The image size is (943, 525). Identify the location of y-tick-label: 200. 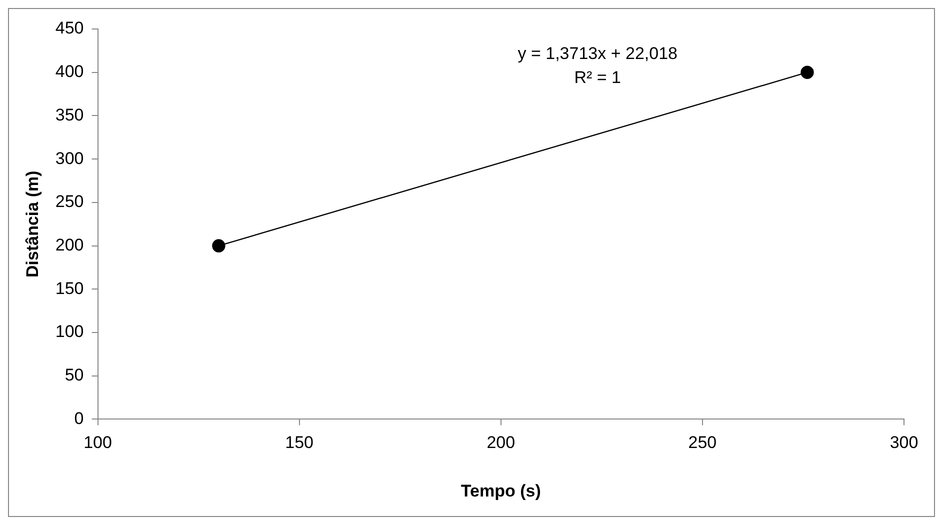
(69, 244).